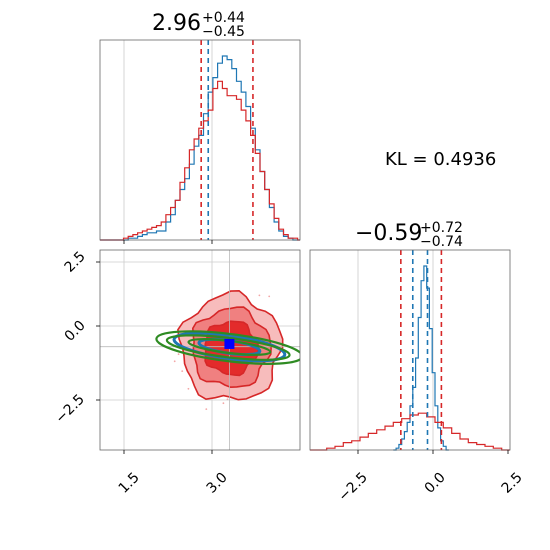 The width and height of the screenshot is (550, 550). Describe the element at coordinates (75, 331) in the screenshot. I see `contour-ytick-label-2: 0.0` at that location.